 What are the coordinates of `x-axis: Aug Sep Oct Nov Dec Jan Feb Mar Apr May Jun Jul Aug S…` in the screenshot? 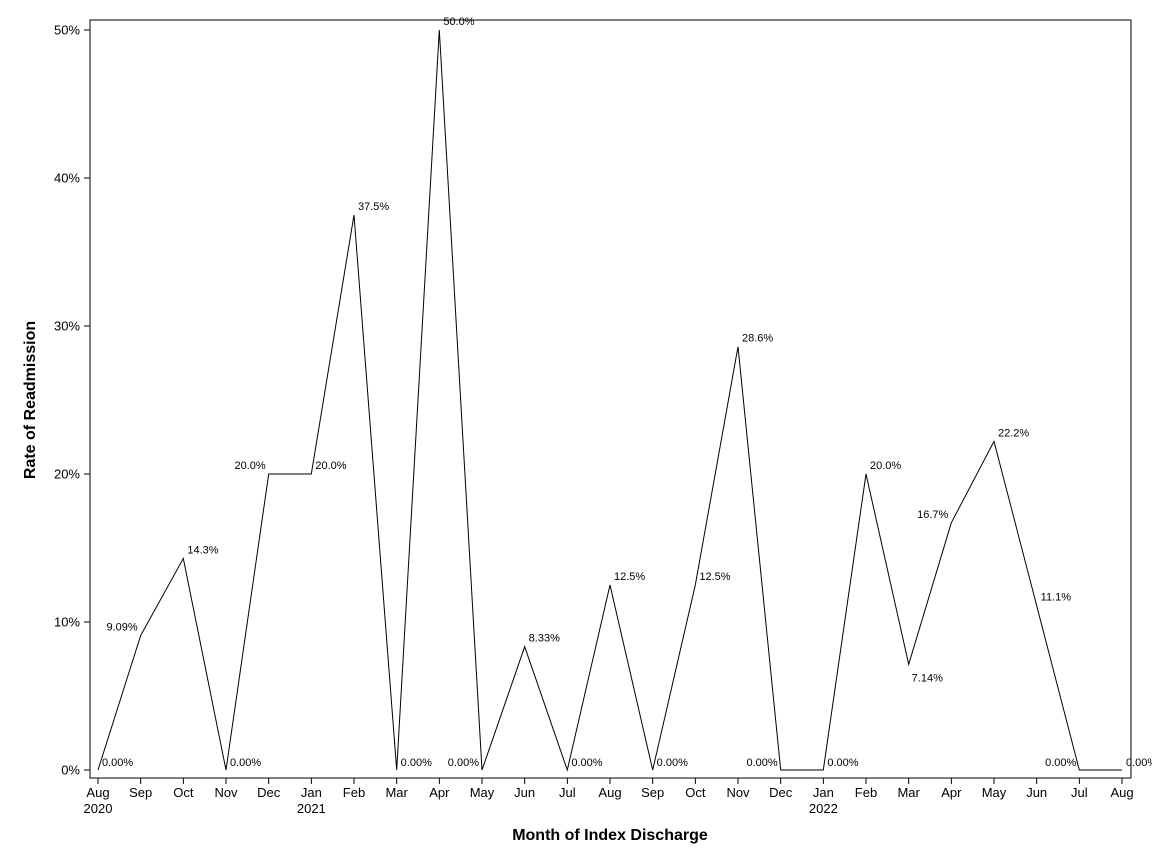 It's located at (609, 797).